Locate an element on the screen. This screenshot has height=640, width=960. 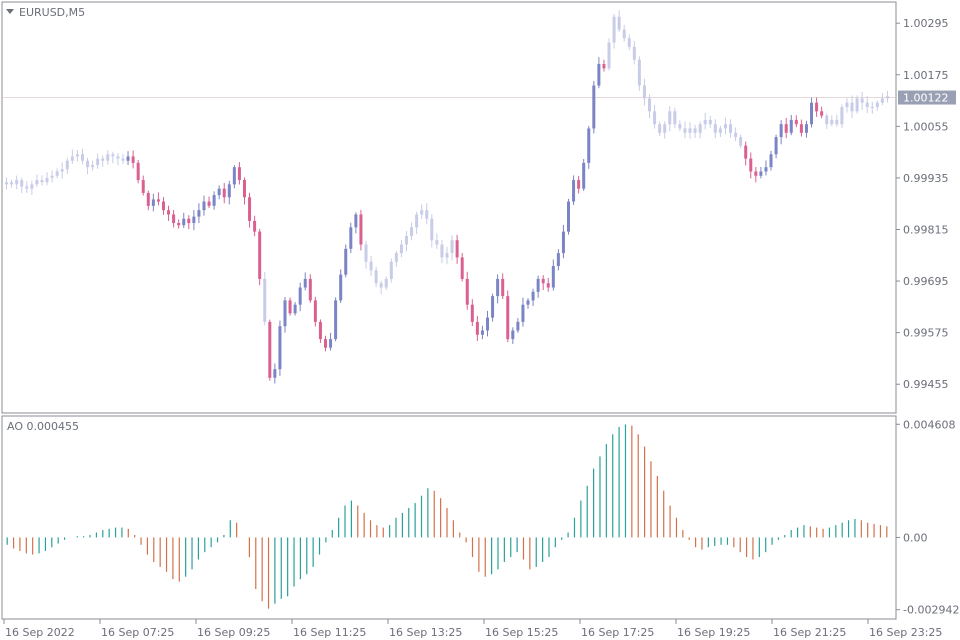
ao-axis: 0.004608 0.00 -0.002942 is located at coordinates (927, 517).